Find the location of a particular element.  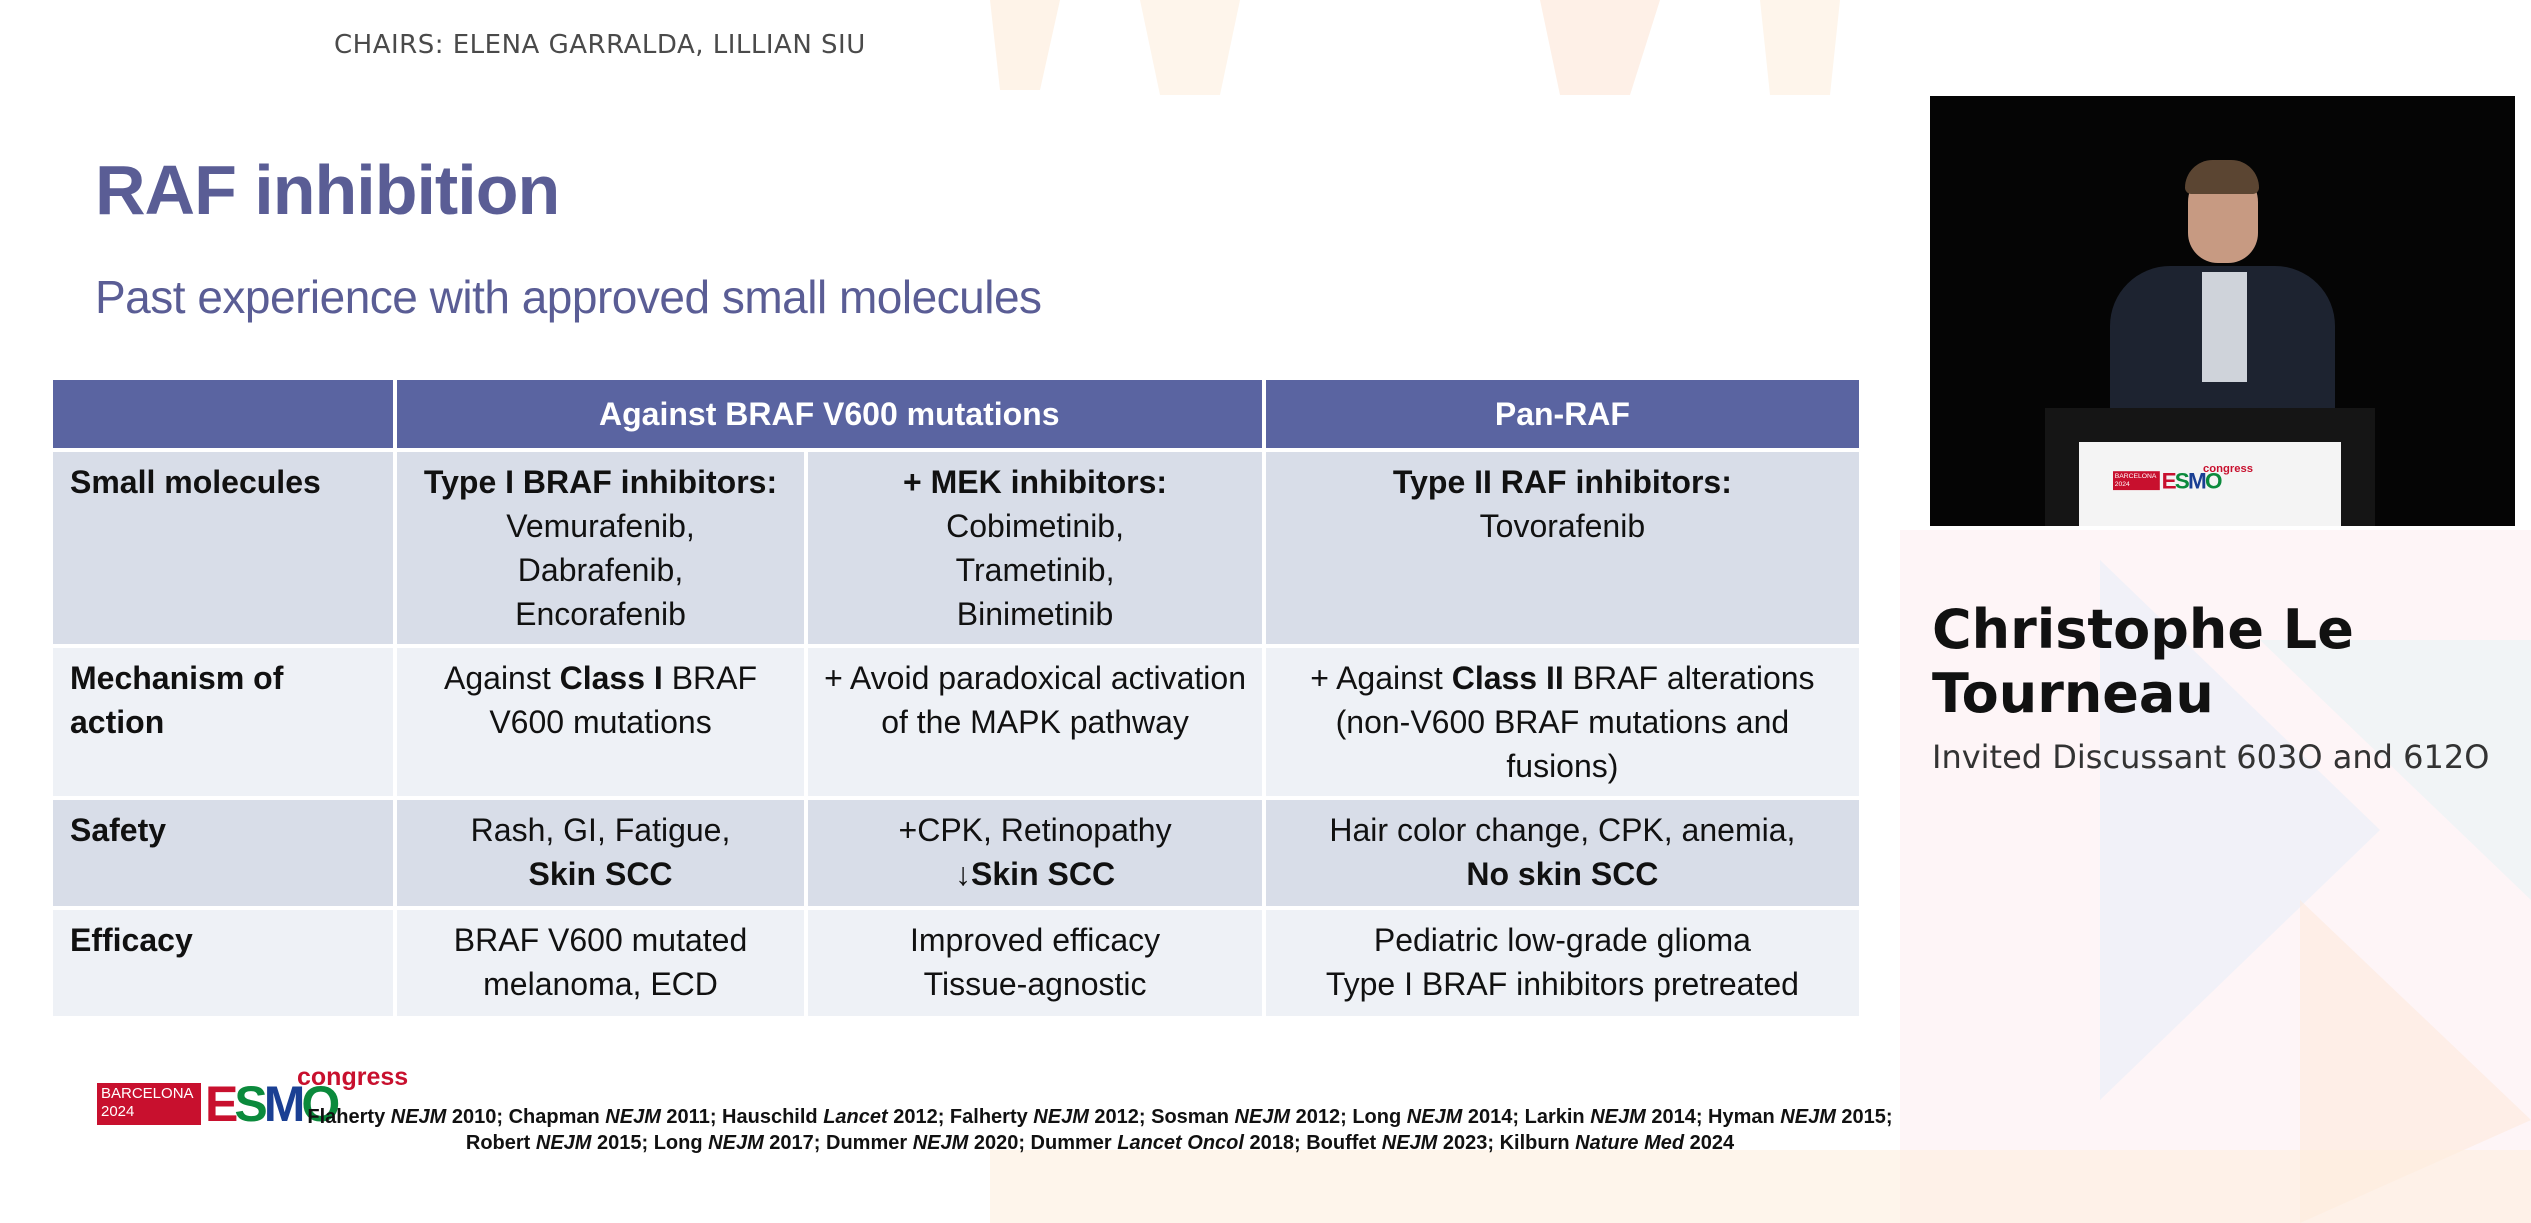

esmo-congress-logo-small: BARCELONA 2024 ESMO congress is located at coordinates (2183, 478).